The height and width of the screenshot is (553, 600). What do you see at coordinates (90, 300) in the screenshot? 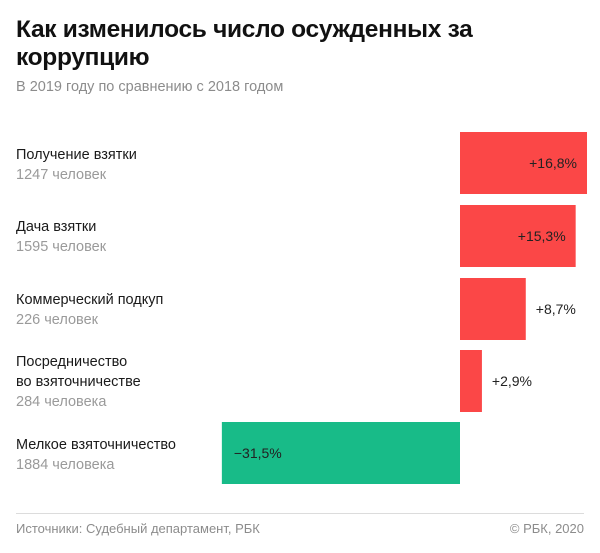
I see `category-name: Коммерческий подкуп` at bounding box center [90, 300].